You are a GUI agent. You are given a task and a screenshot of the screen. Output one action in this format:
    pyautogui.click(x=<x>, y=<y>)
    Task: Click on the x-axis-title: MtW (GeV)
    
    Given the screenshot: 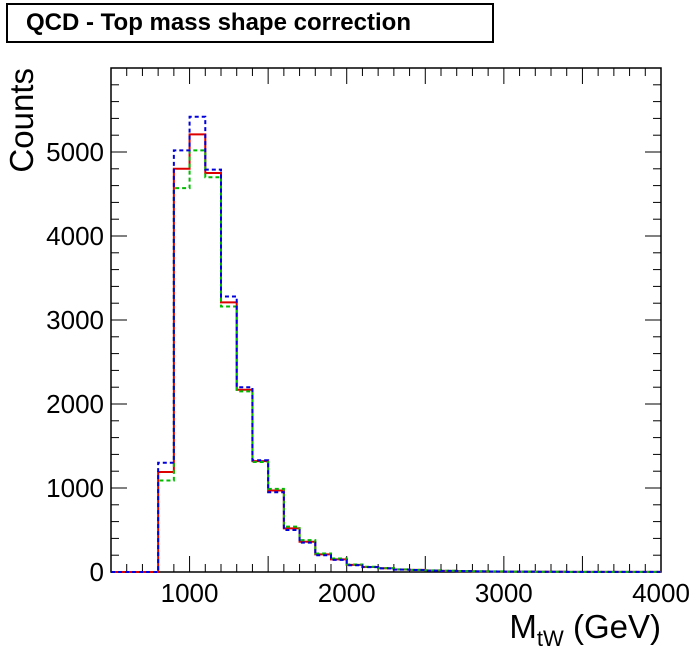 What is the action you would take?
    pyautogui.click(x=585, y=629)
    